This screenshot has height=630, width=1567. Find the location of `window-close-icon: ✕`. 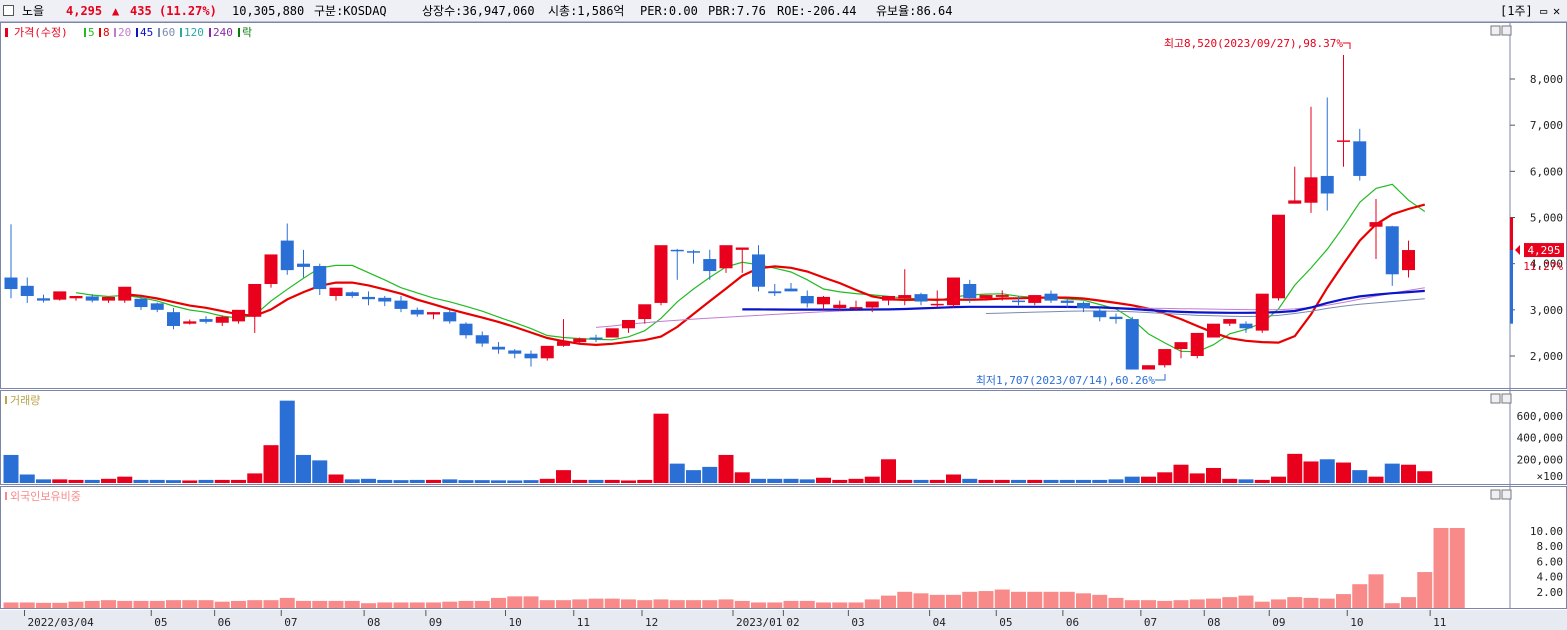

window-close-icon: ✕ is located at coordinates (1557, 11).